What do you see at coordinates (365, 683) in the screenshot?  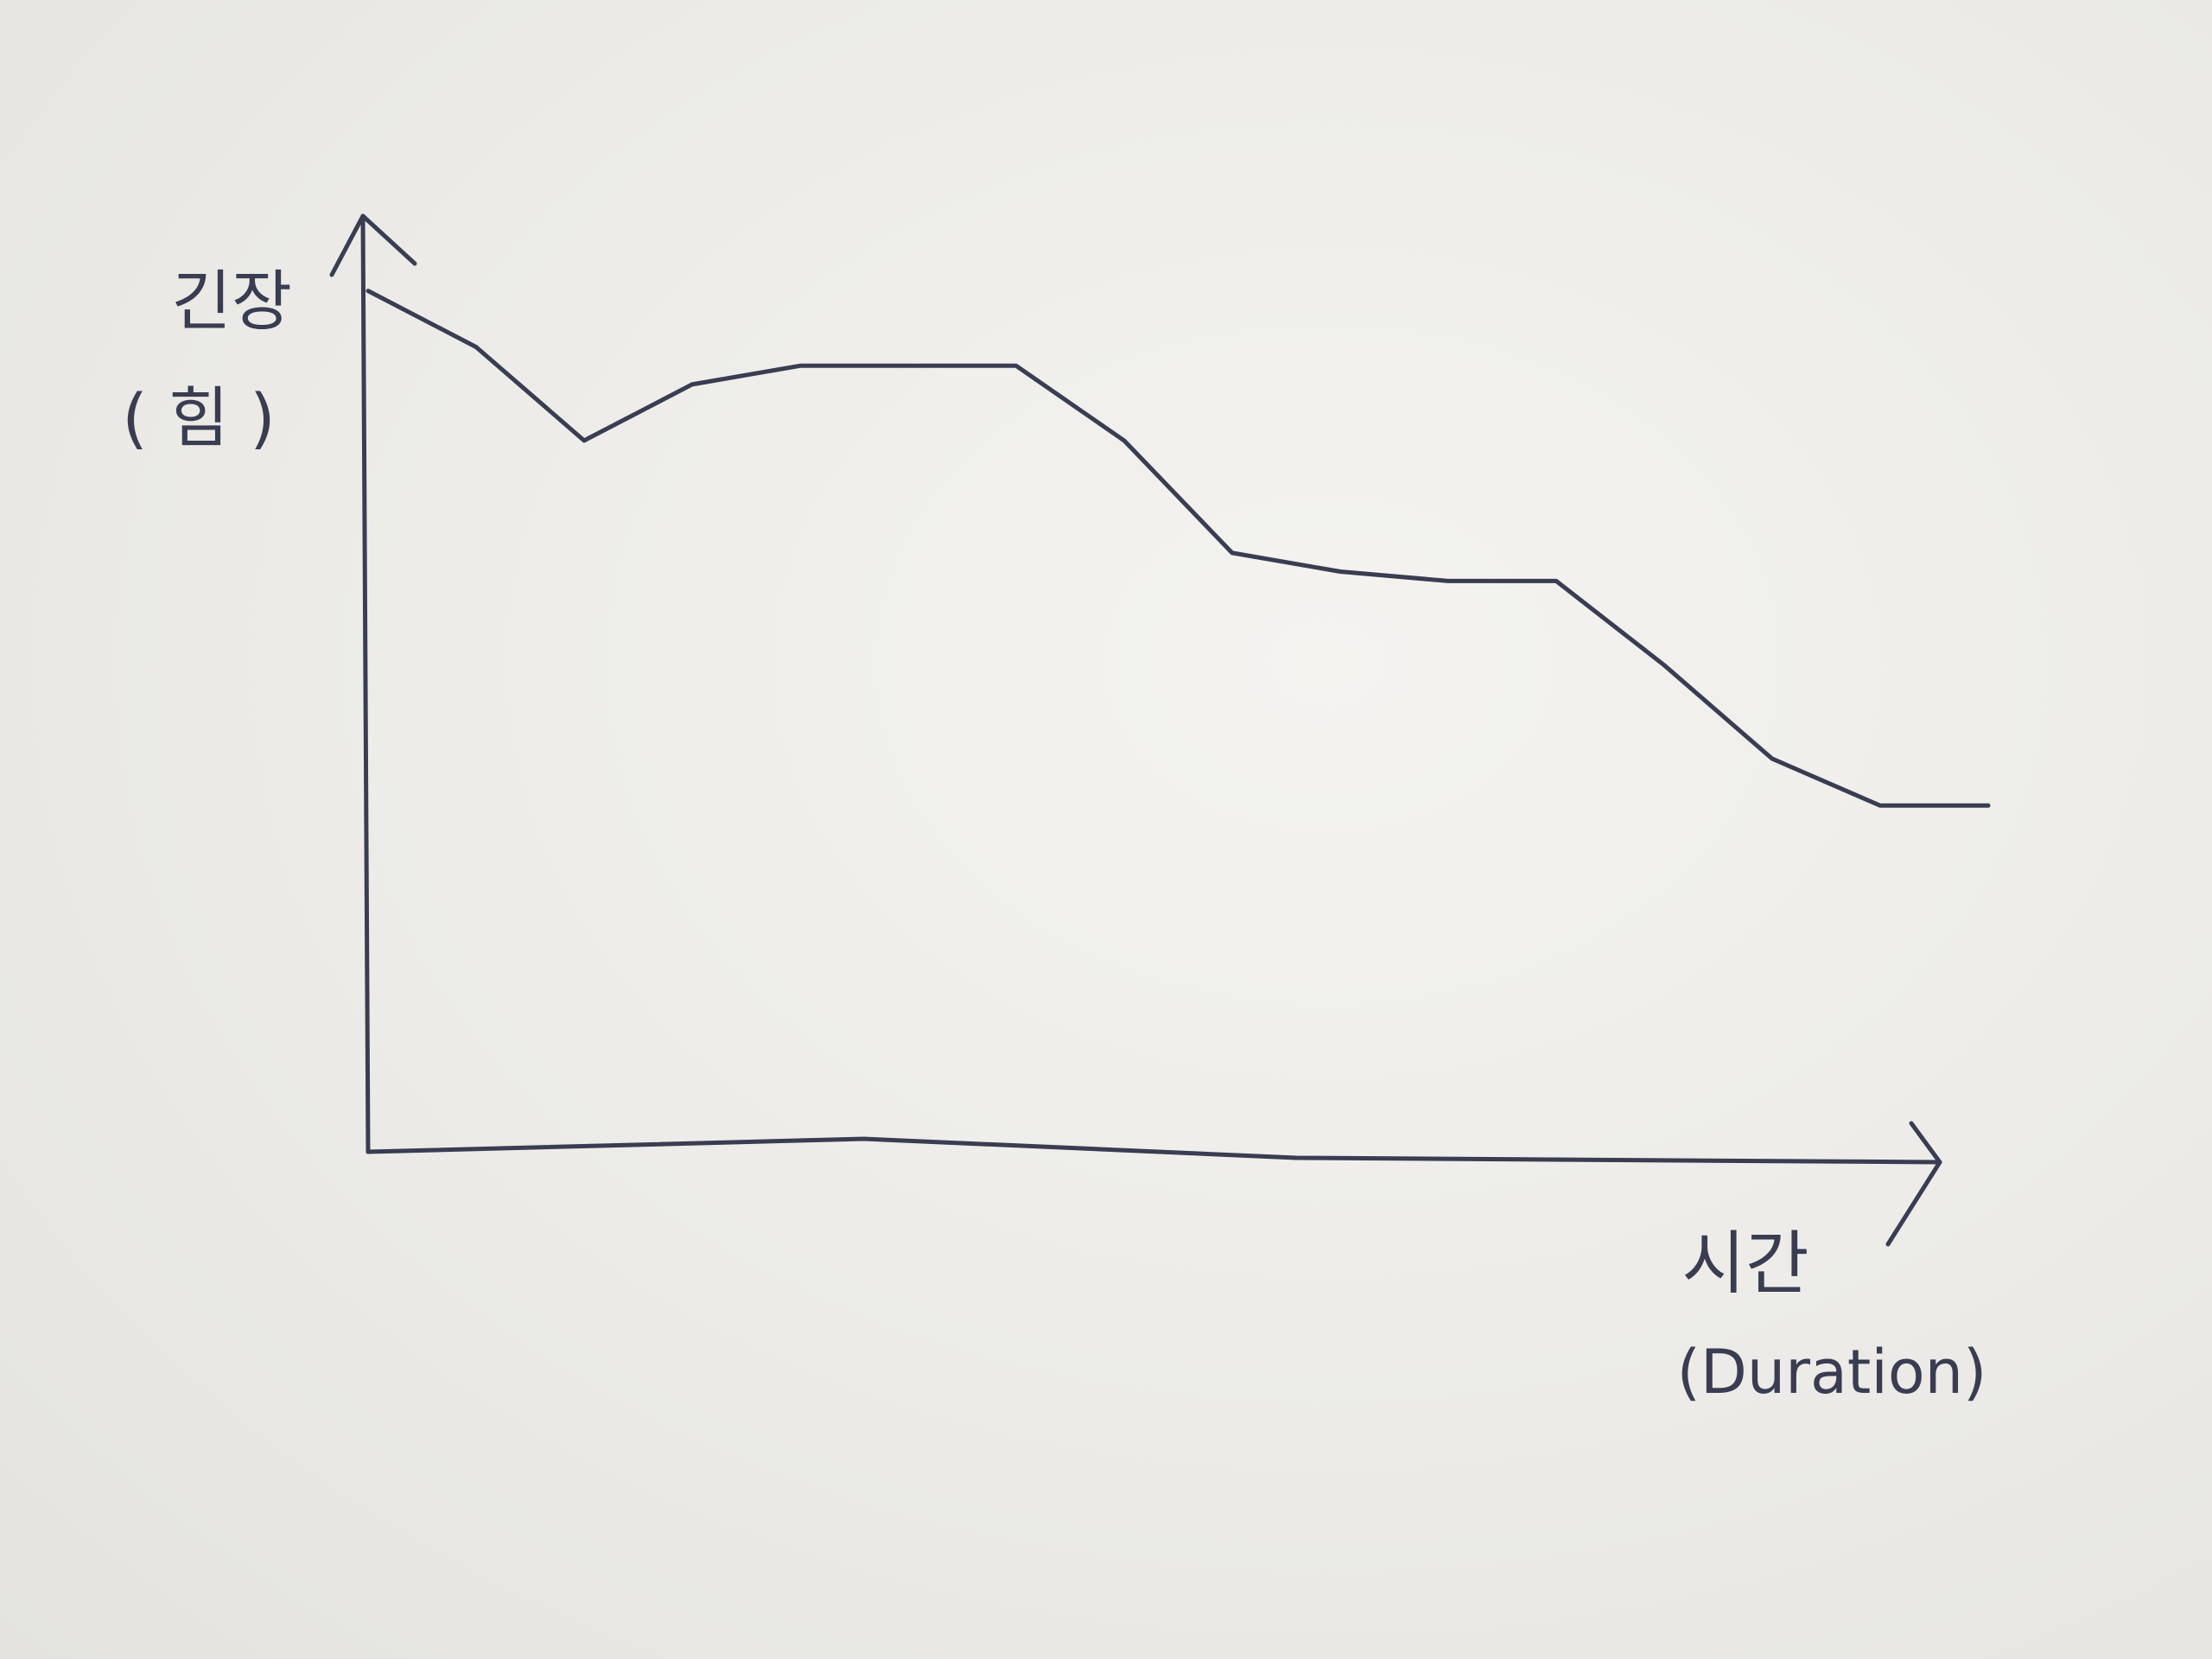 I see `y-axis-line` at bounding box center [365, 683].